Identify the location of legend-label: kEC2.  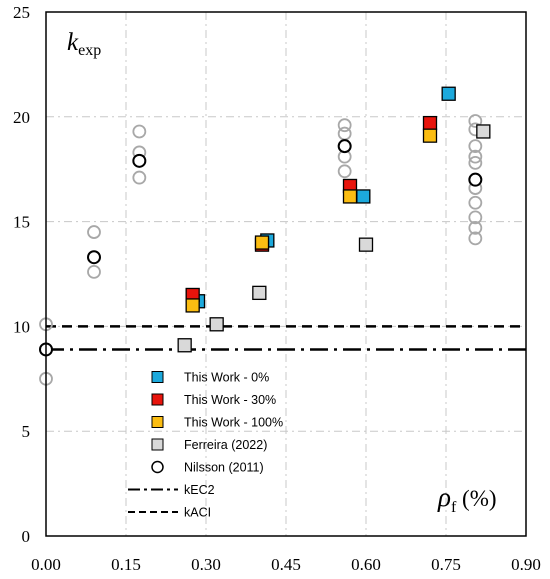
(199, 490).